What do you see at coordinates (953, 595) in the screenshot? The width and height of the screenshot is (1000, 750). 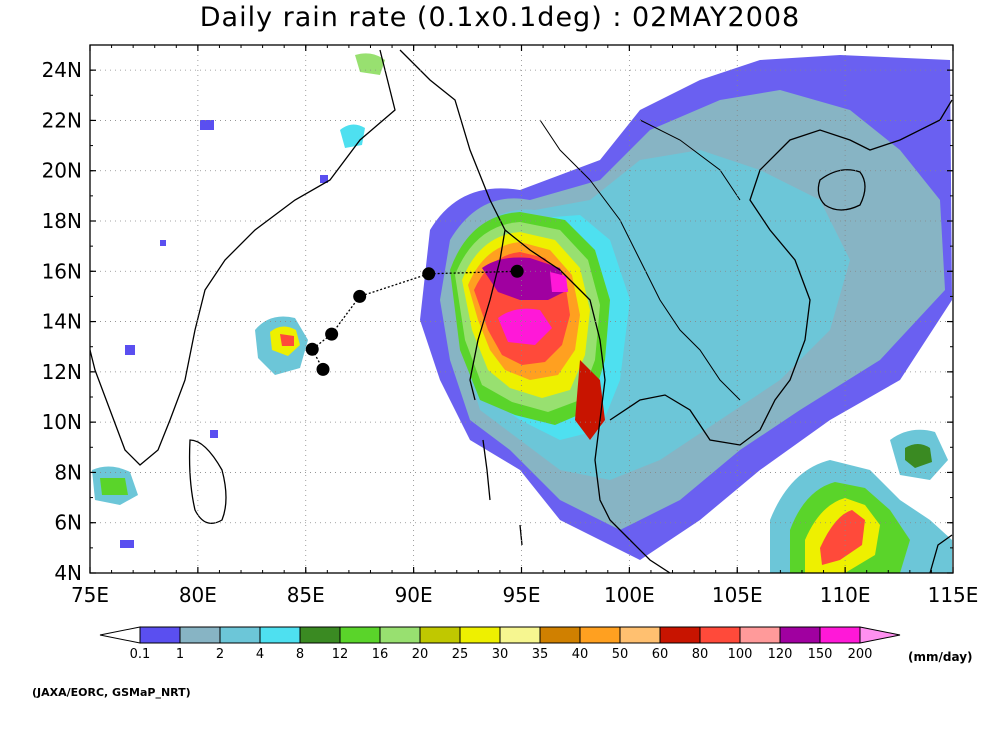 I see `lon-tick-label: 115E` at bounding box center [953, 595].